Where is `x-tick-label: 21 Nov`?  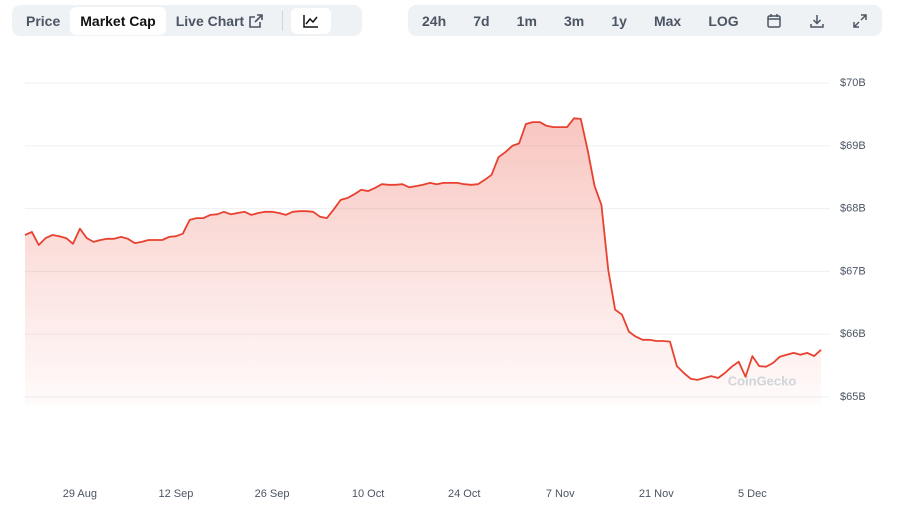 x-tick-label: 21 Nov is located at coordinates (656, 494).